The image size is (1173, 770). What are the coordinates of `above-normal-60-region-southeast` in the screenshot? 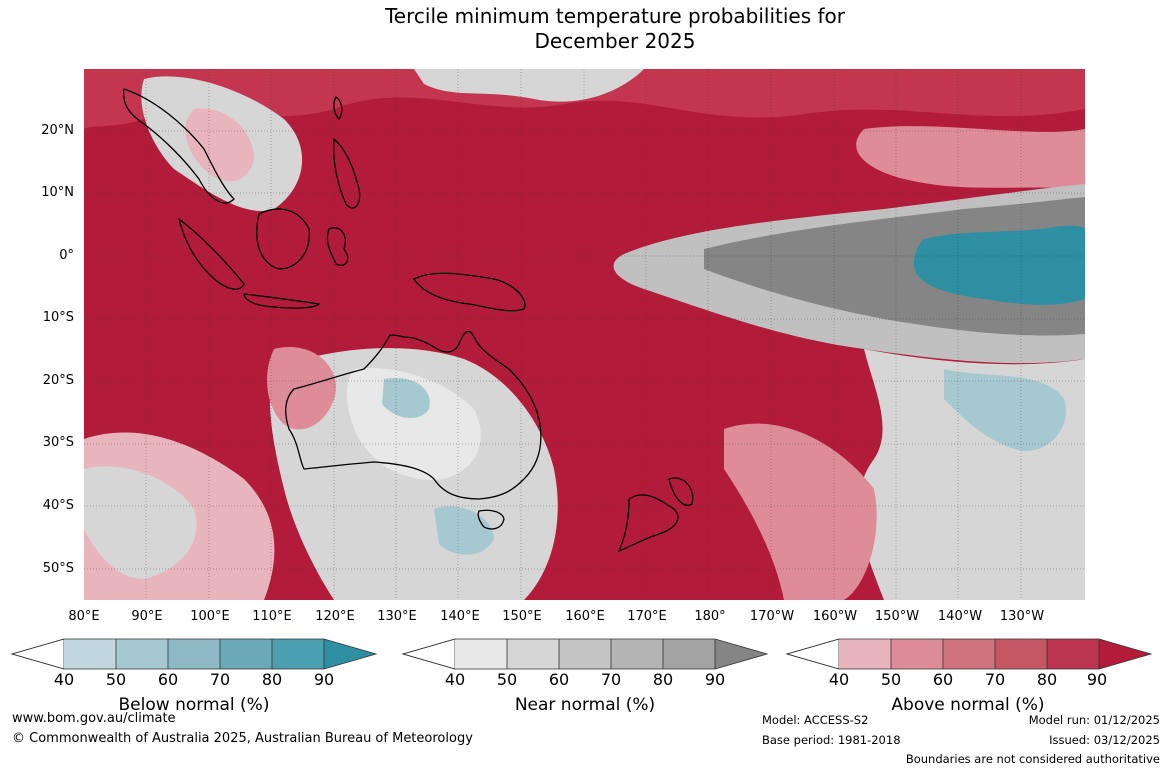 It's located at (800, 511).